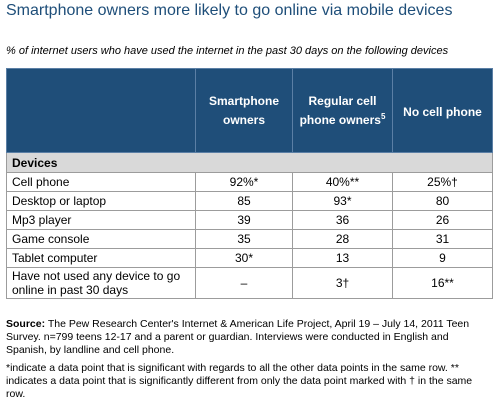 The width and height of the screenshot is (497, 416). Describe the element at coordinates (244, 258) in the screenshot. I see `table-cell: 30*` at that location.